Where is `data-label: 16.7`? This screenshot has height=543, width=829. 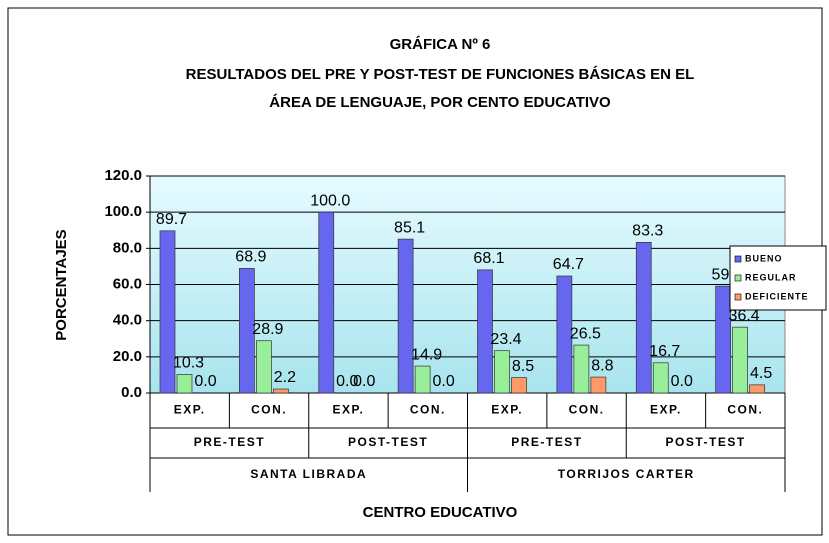
data-label: 16.7 is located at coordinates (664, 351).